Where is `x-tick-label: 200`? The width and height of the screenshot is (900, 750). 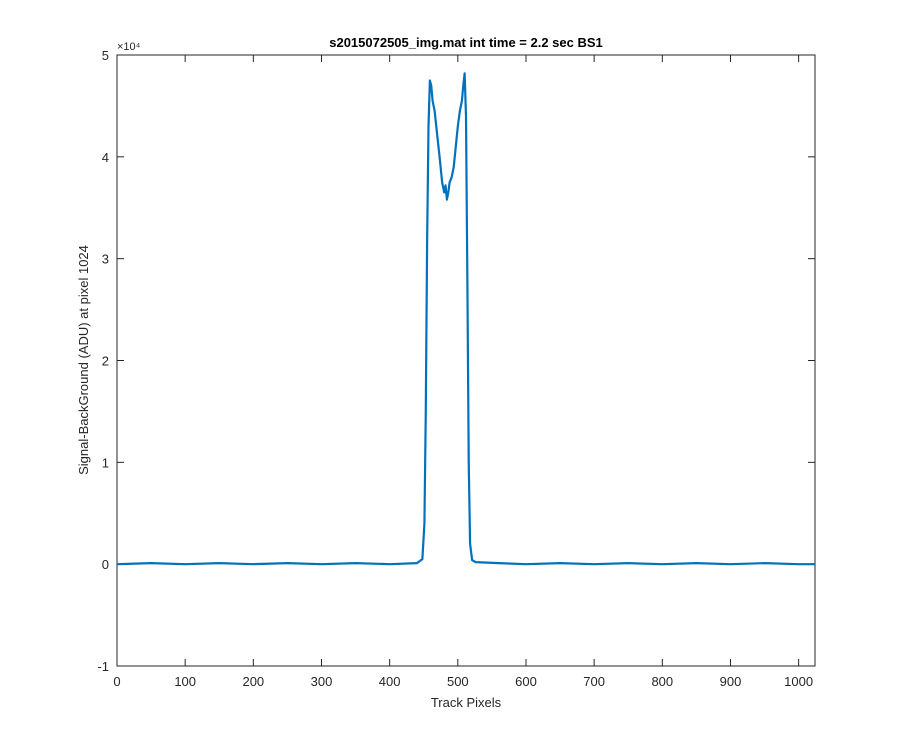 x-tick-label: 200 is located at coordinates (253, 681).